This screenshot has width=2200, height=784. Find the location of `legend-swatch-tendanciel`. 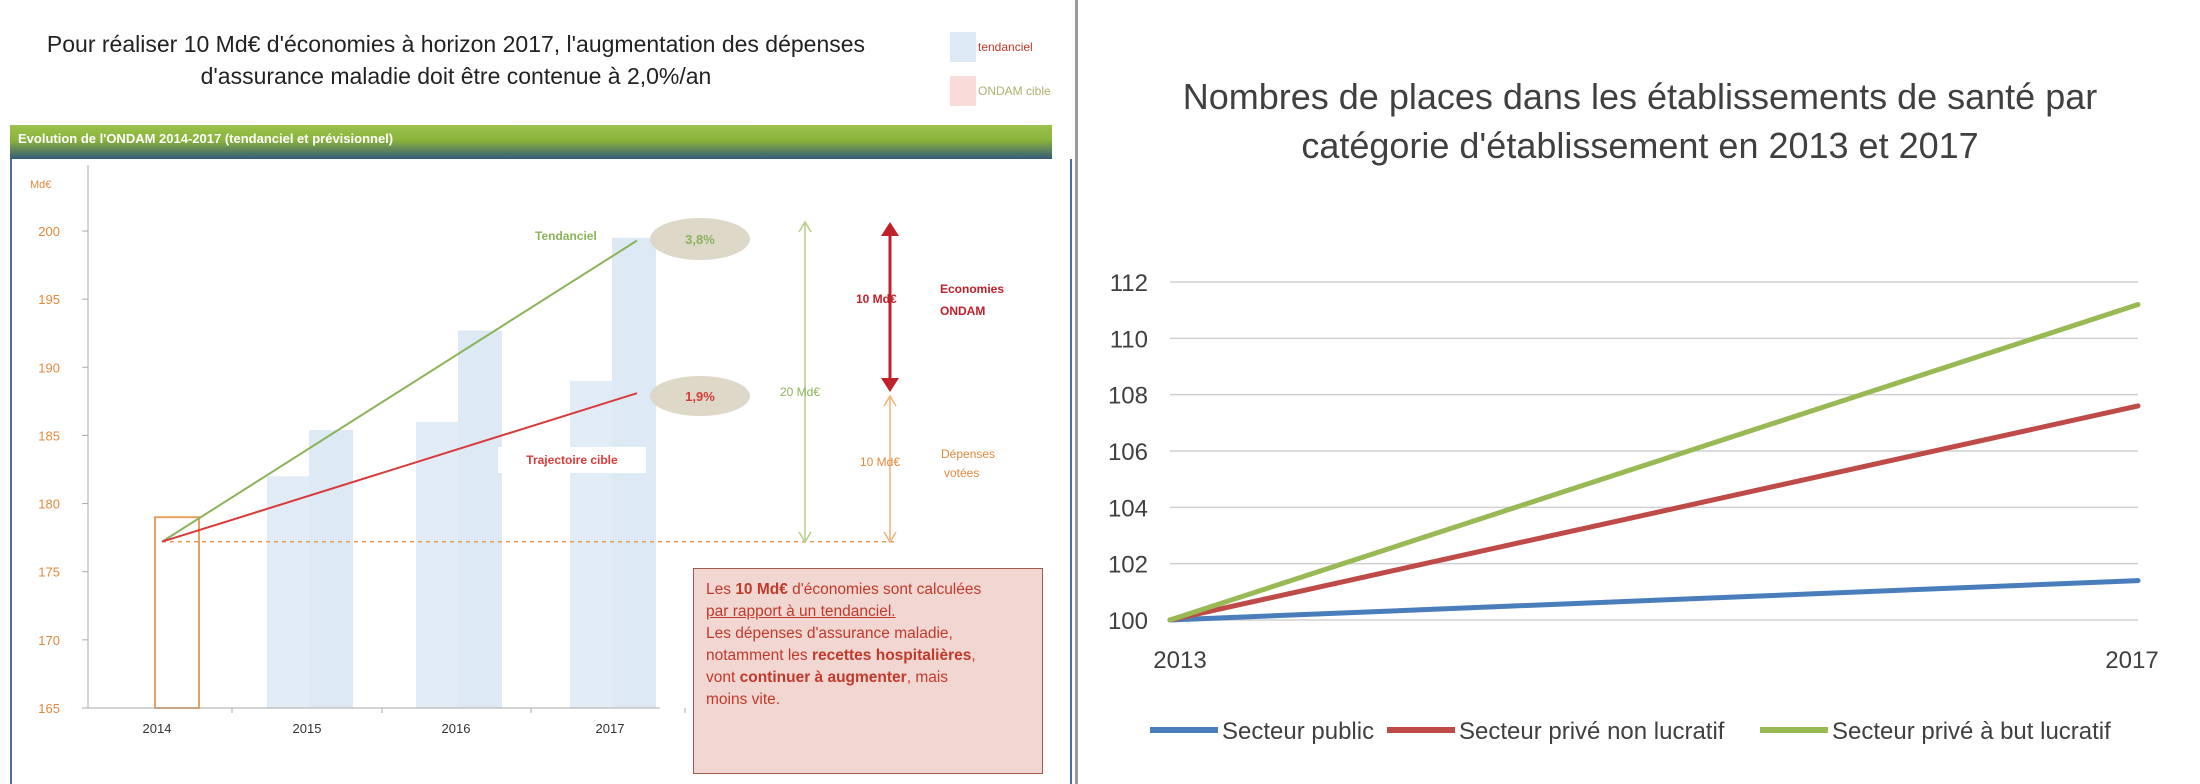

legend-swatch-tendanciel is located at coordinates (963, 47).